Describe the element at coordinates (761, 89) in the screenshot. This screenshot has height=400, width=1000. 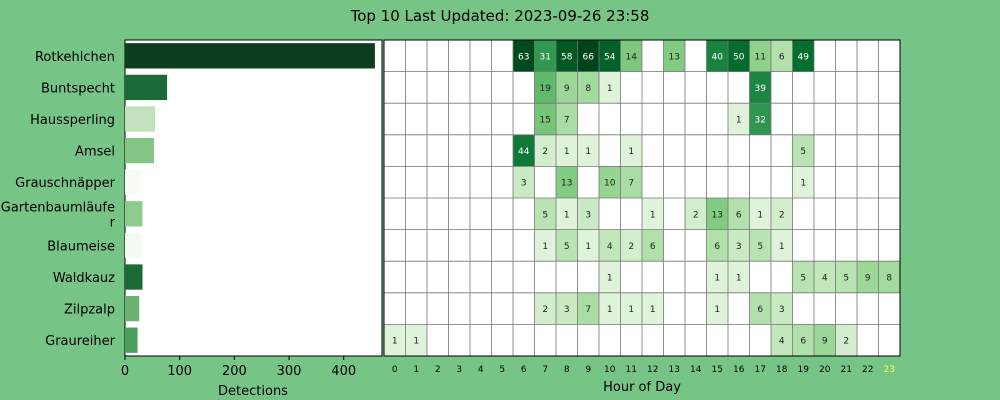
I see `heatmap-cell-value: 39` at that location.